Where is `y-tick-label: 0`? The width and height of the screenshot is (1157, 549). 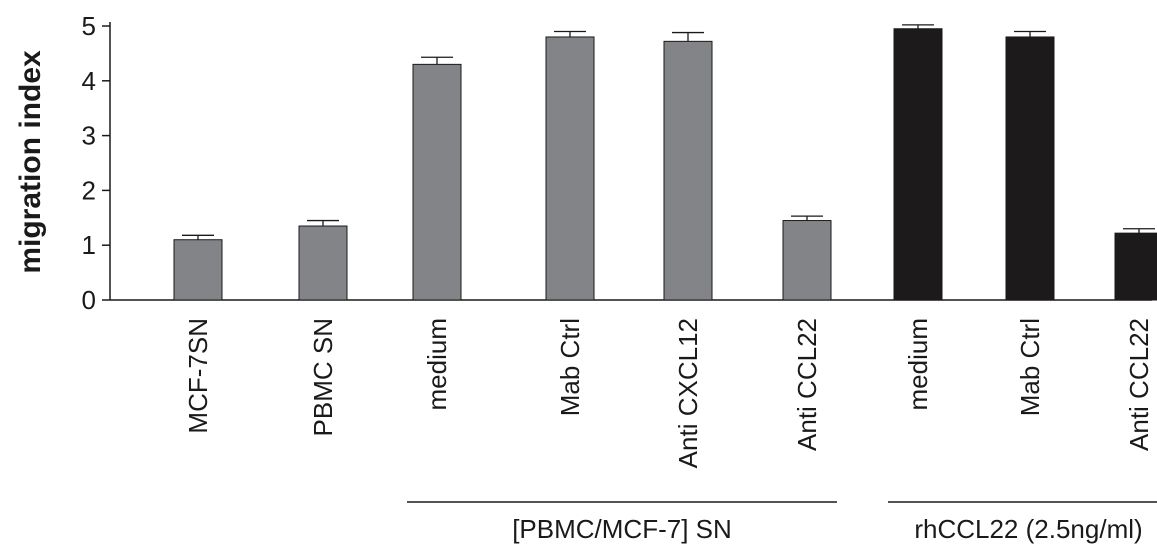 y-tick-label: 0 is located at coordinates (89, 300).